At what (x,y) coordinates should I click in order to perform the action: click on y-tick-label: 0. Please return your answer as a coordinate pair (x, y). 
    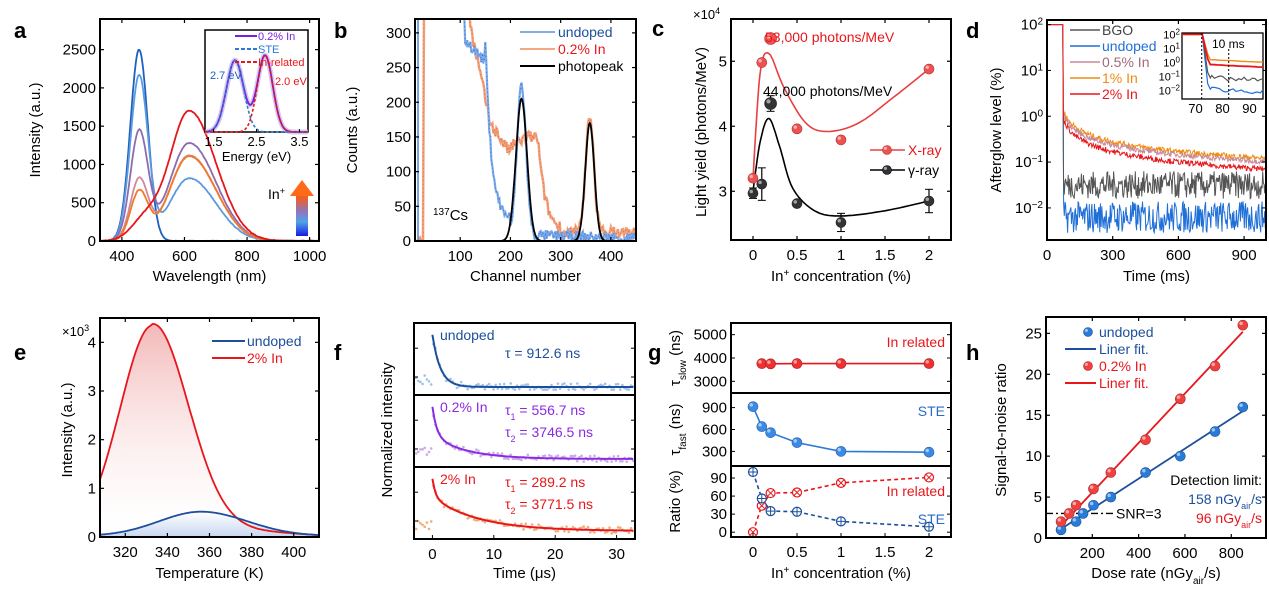
    Looking at the image, I should click on (92, 537).